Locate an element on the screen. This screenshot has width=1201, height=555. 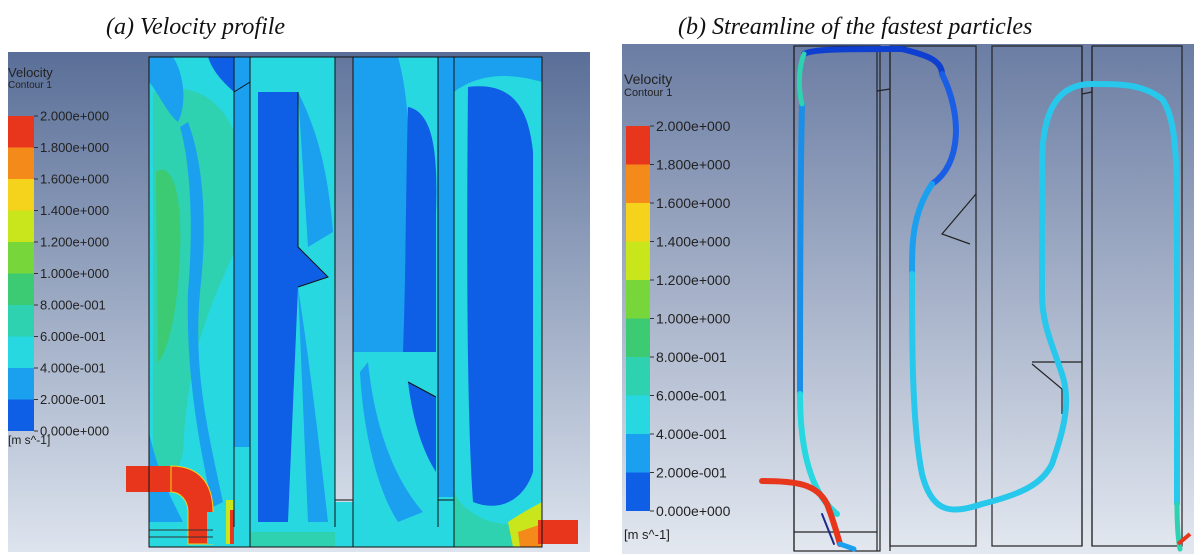
caption-velocity-profile: (a) Velocity profile is located at coordinates (196, 27).